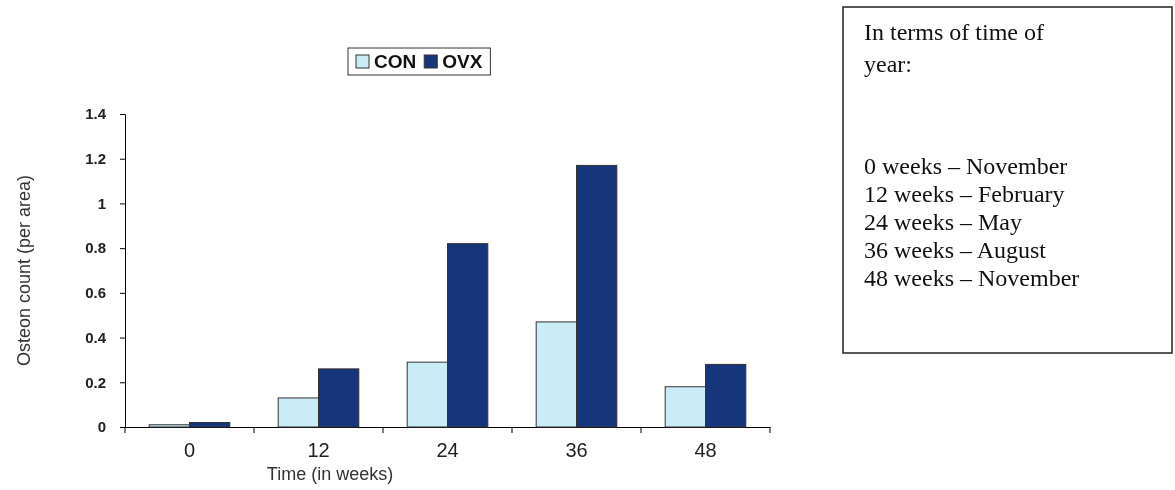 The height and width of the screenshot is (490, 1175). I want to click on x-tick-label: 36, so click(576, 450).